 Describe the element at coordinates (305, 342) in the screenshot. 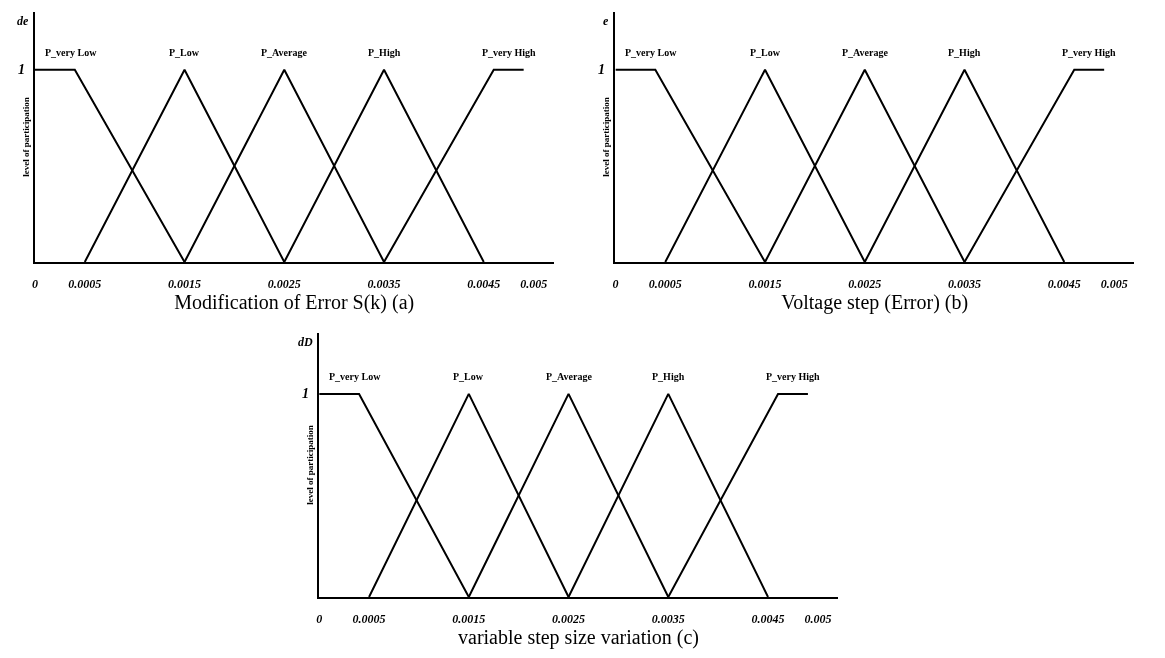

I see `text: dD` at that location.